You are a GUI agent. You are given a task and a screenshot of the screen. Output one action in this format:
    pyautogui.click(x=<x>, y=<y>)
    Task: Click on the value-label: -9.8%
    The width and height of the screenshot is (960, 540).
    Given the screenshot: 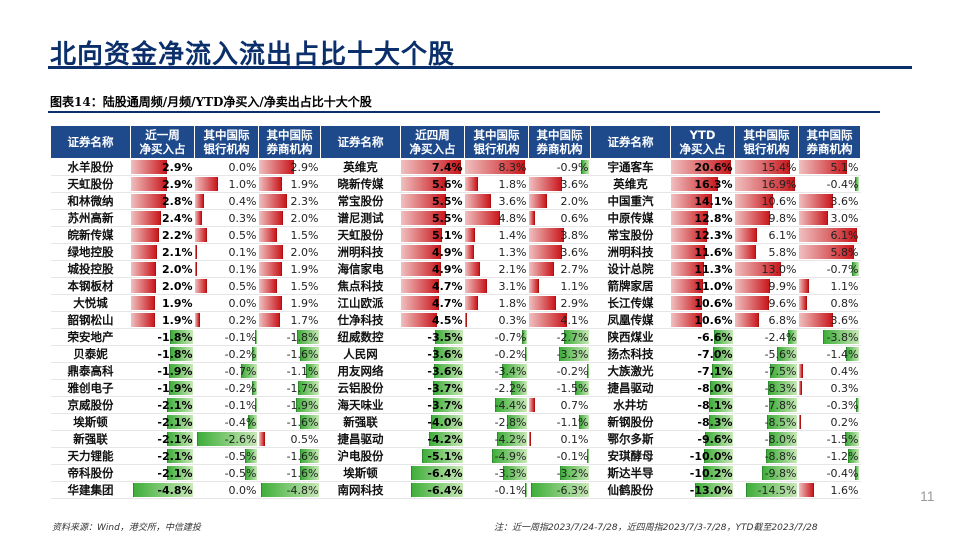 What is the action you would take?
    pyautogui.click(x=780, y=473)
    